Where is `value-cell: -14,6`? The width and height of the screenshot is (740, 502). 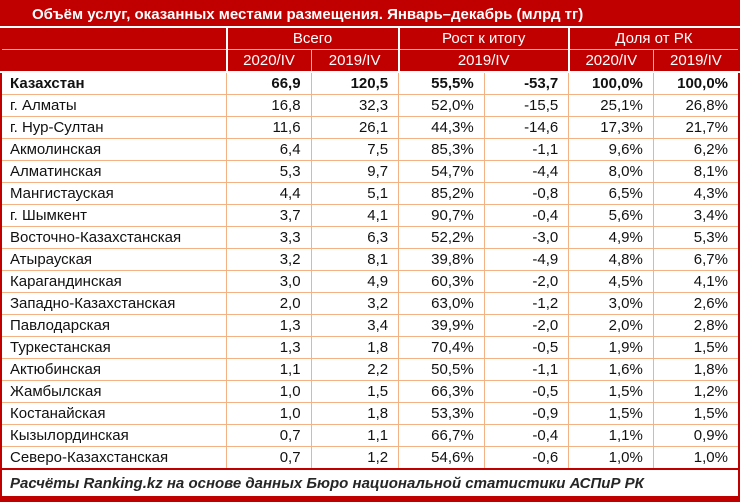 value-cell: -14,6 is located at coordinates (526, 127).